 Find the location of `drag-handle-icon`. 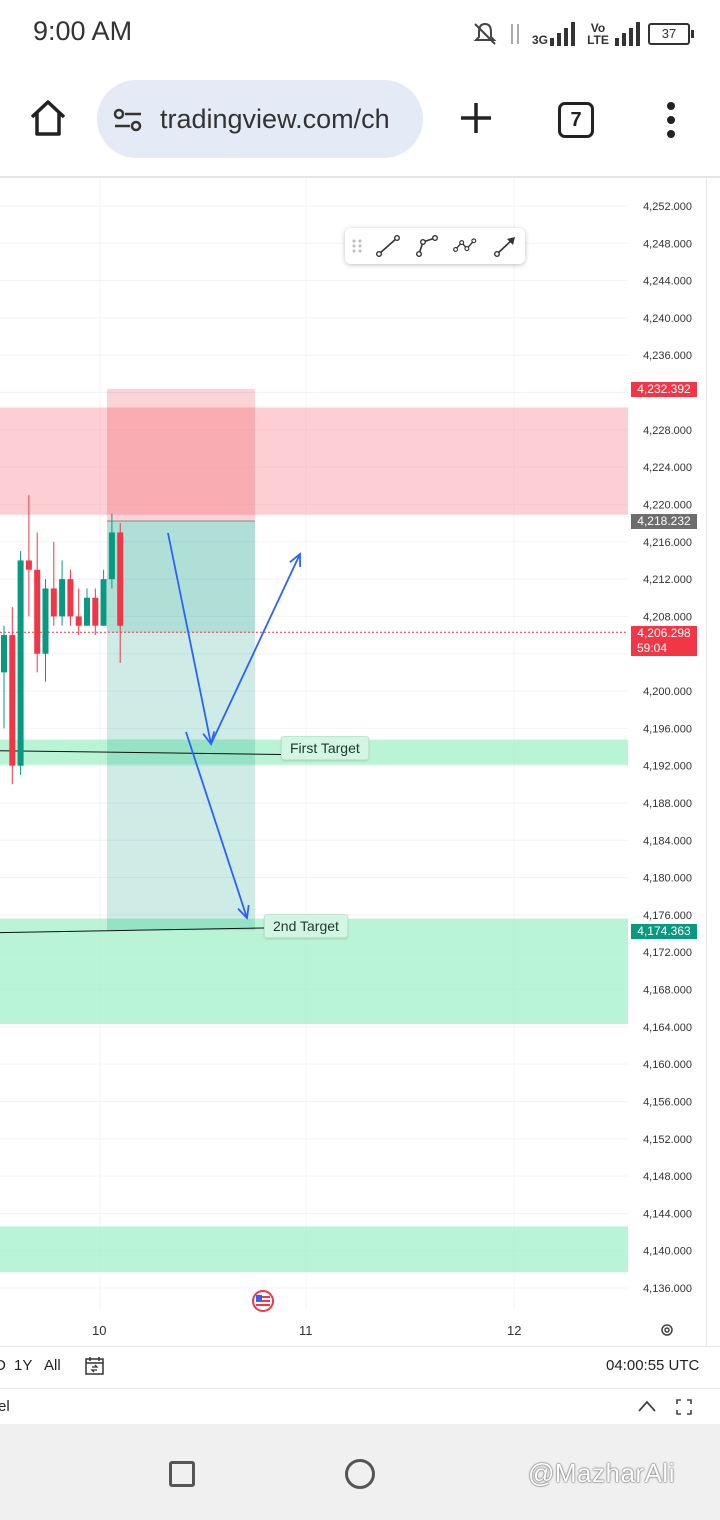

drag-handle-icon is located at coordinates (357, 246).